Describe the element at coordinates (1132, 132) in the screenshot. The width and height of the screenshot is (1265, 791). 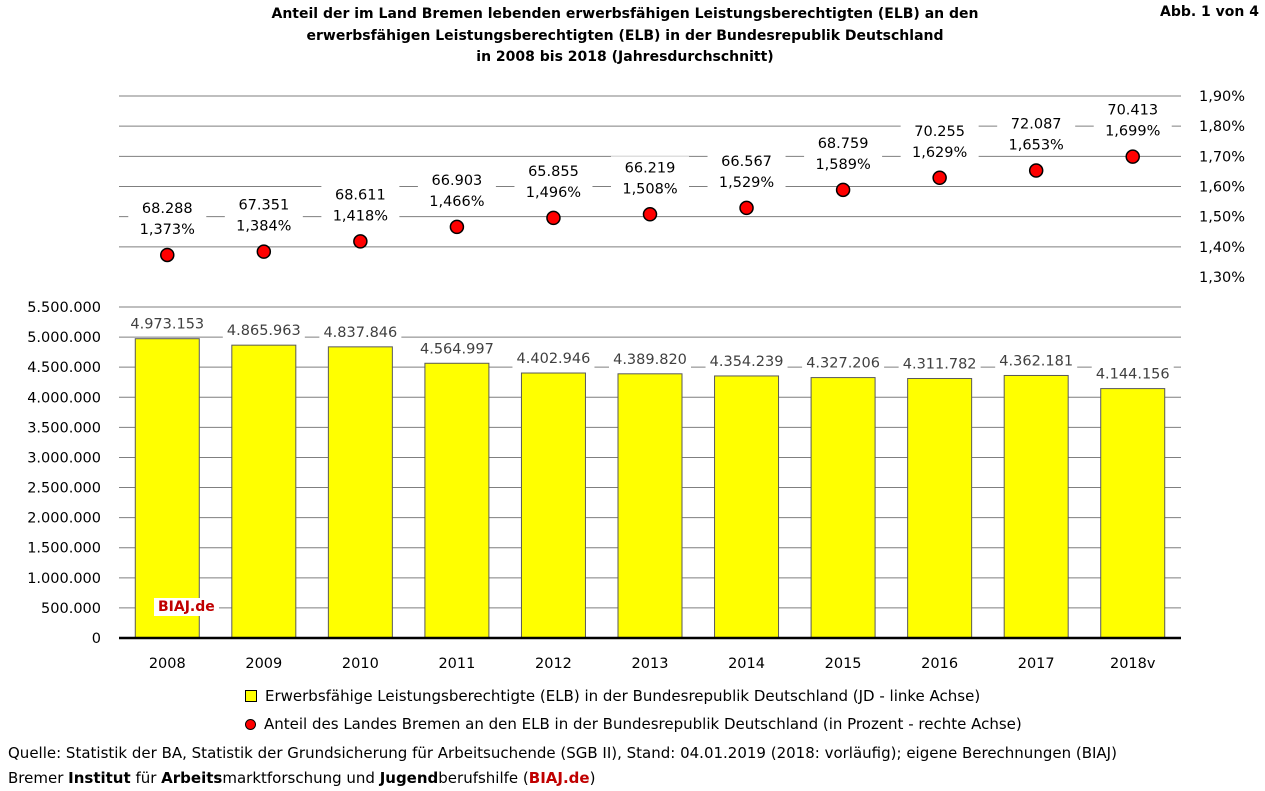
I see `dot-percent-label: 1,699%` at that location.